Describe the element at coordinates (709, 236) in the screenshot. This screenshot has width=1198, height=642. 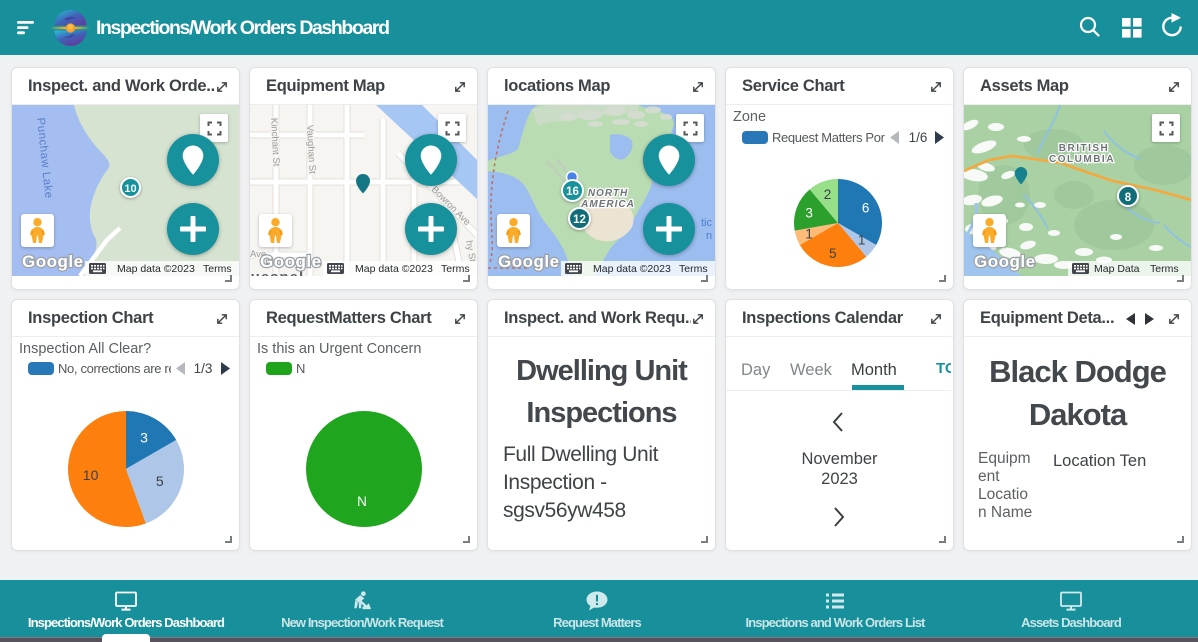
I see `svg-text: n` at that location.